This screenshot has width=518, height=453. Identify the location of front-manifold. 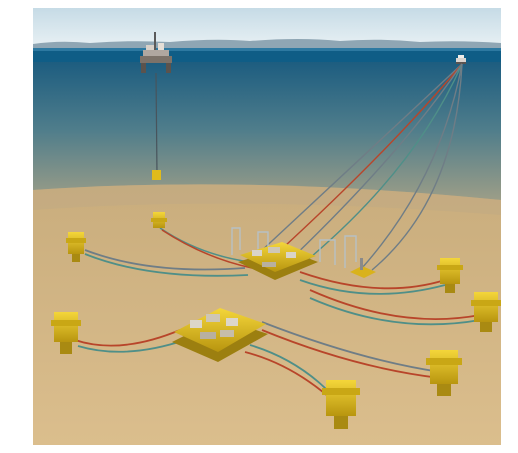
(220, 335).